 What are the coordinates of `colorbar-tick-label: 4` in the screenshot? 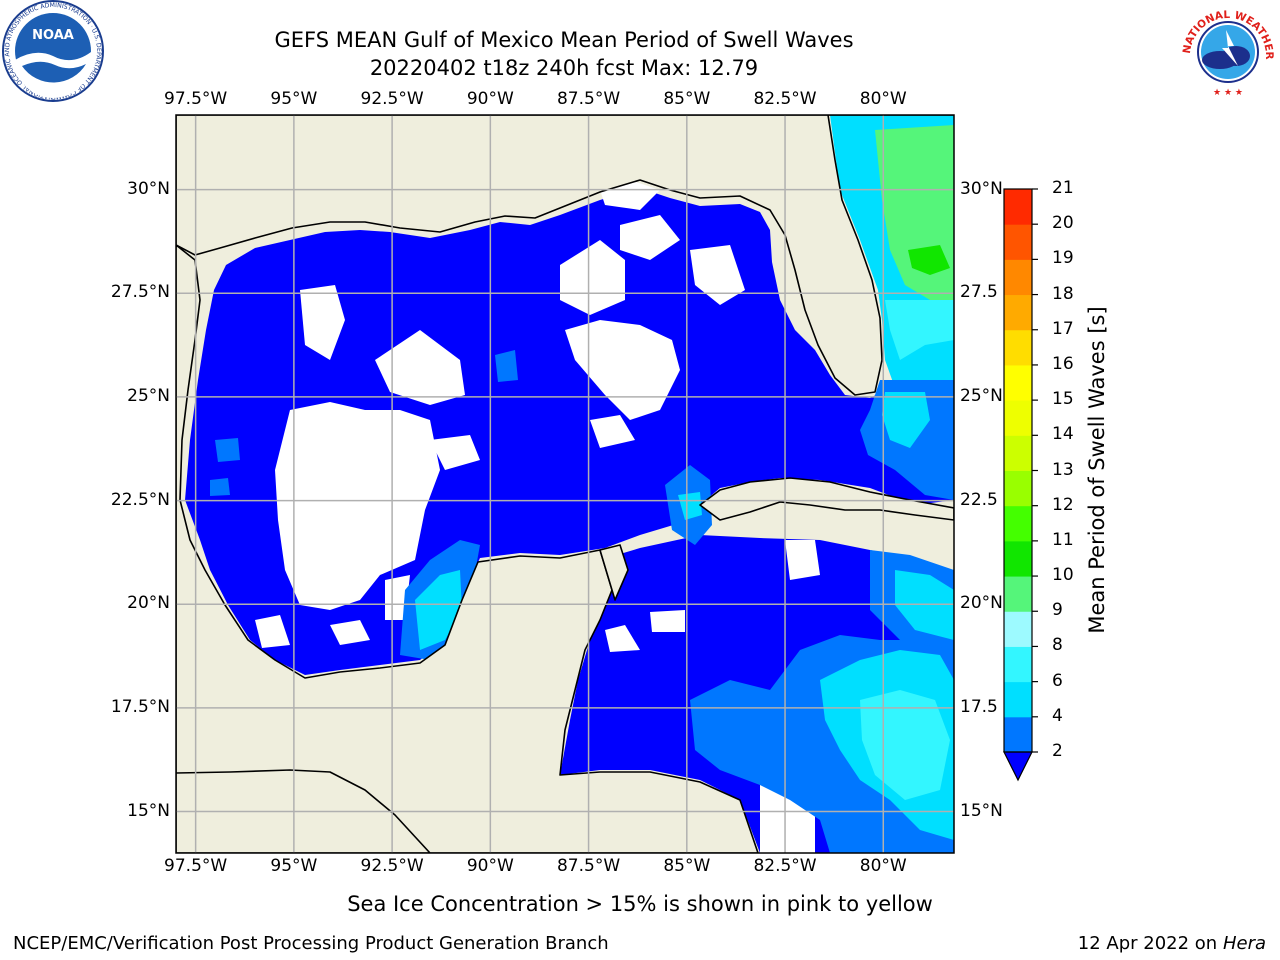 It's located at (1057, 715).